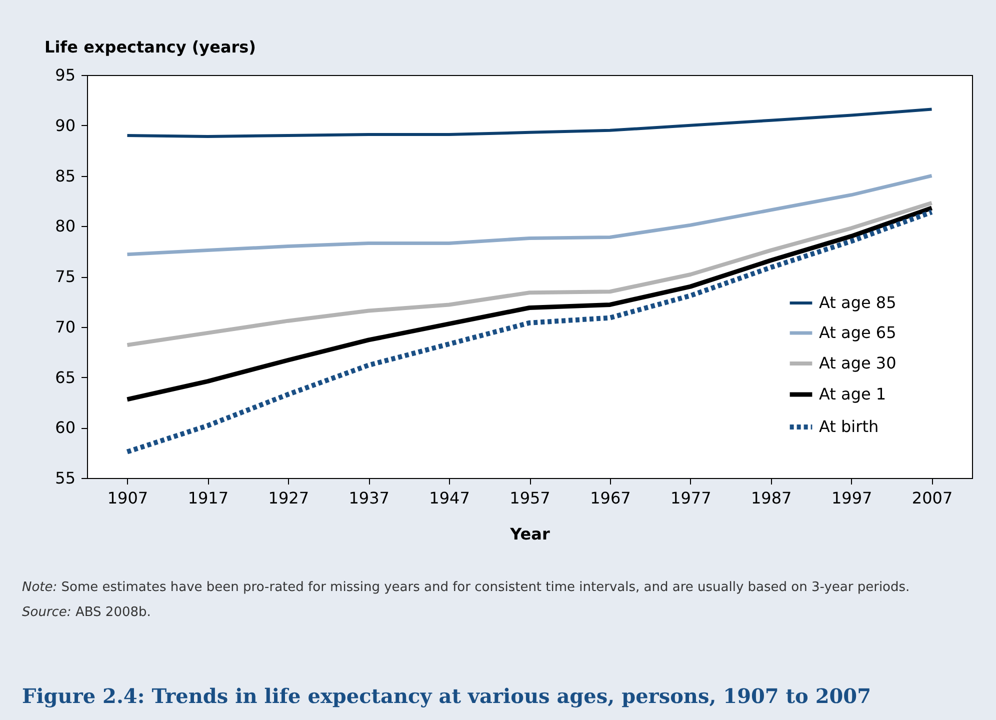 Image resolution: width=996 pixels, height=720 pixels. Describe the element at coordinates (771, 498) in the screenshot. I see `x-tick-label: 1987` at that location.